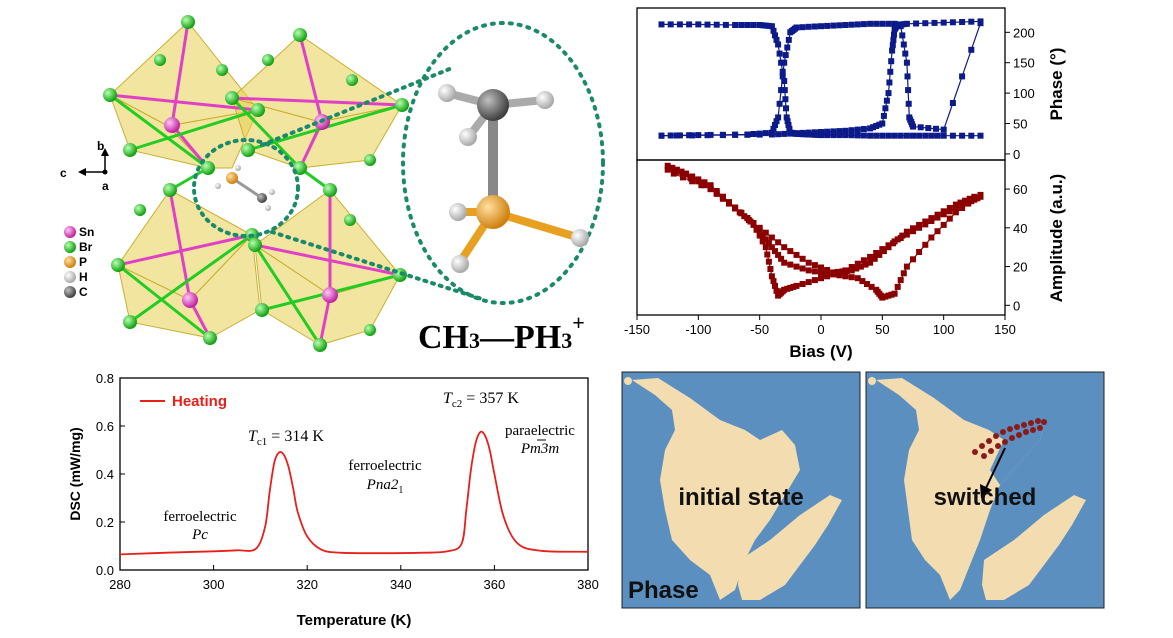 Image resolution: width=1173 pixels, height=638 pixels. What do you see at coordinates (1020, 228) in the screenshot?
I see `amplitude-ytick-label-40: 40` at bounding box center [1020, 228].